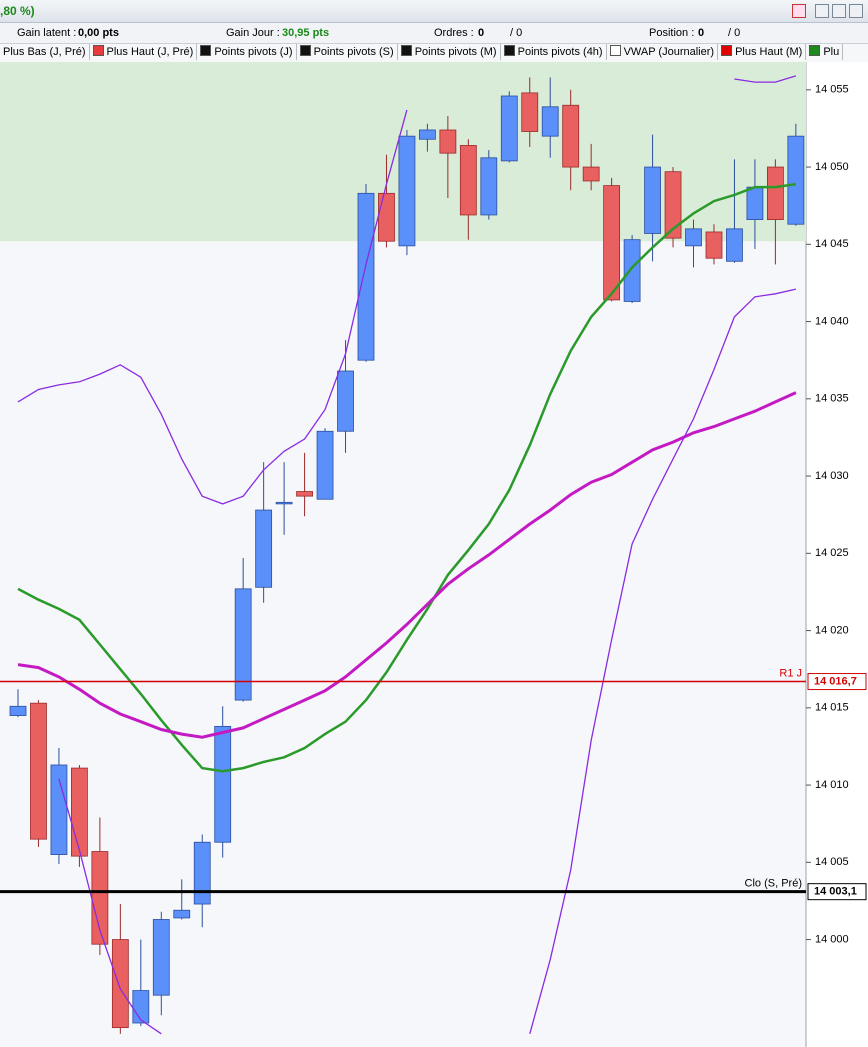  I want to click on indicator-tab: Plu, so click(825, 52).